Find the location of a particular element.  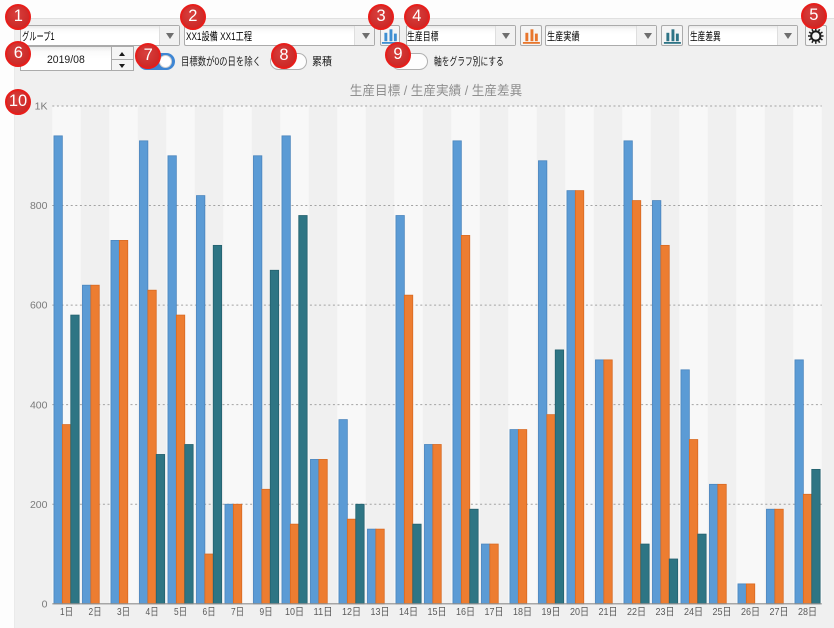

svg-text: 800 is located at coordinates (39, 206).